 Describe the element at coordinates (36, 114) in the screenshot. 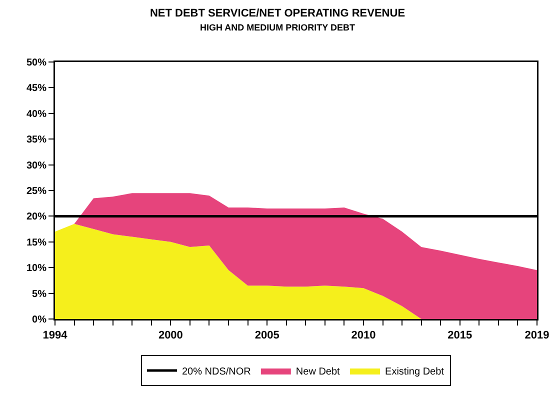

I see `y-tick-label: 40%` at that location.